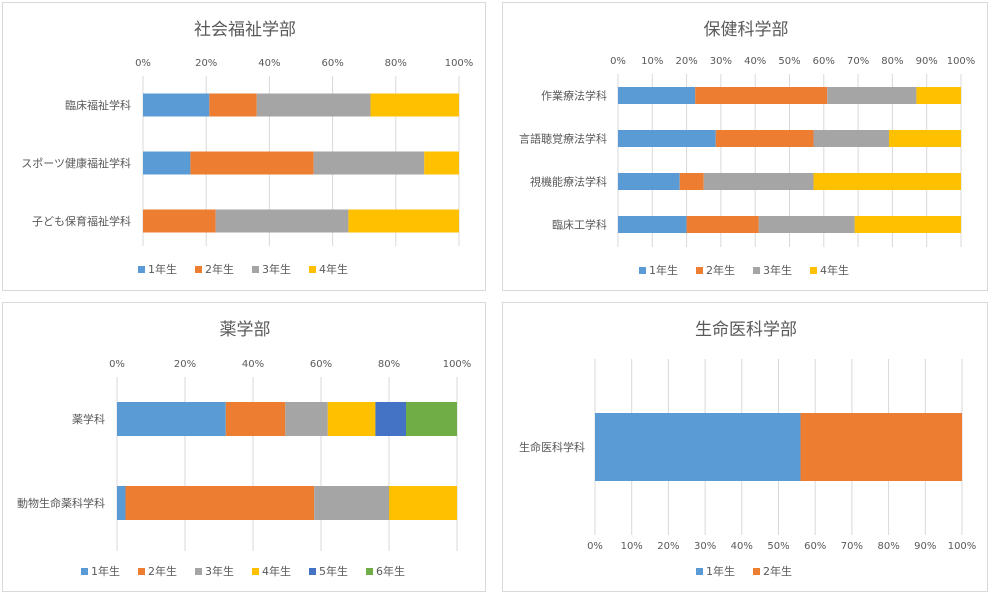  Describe the element at coordinates (721, 61) in the screenshot. I see `tick-label: 30%` at that location.